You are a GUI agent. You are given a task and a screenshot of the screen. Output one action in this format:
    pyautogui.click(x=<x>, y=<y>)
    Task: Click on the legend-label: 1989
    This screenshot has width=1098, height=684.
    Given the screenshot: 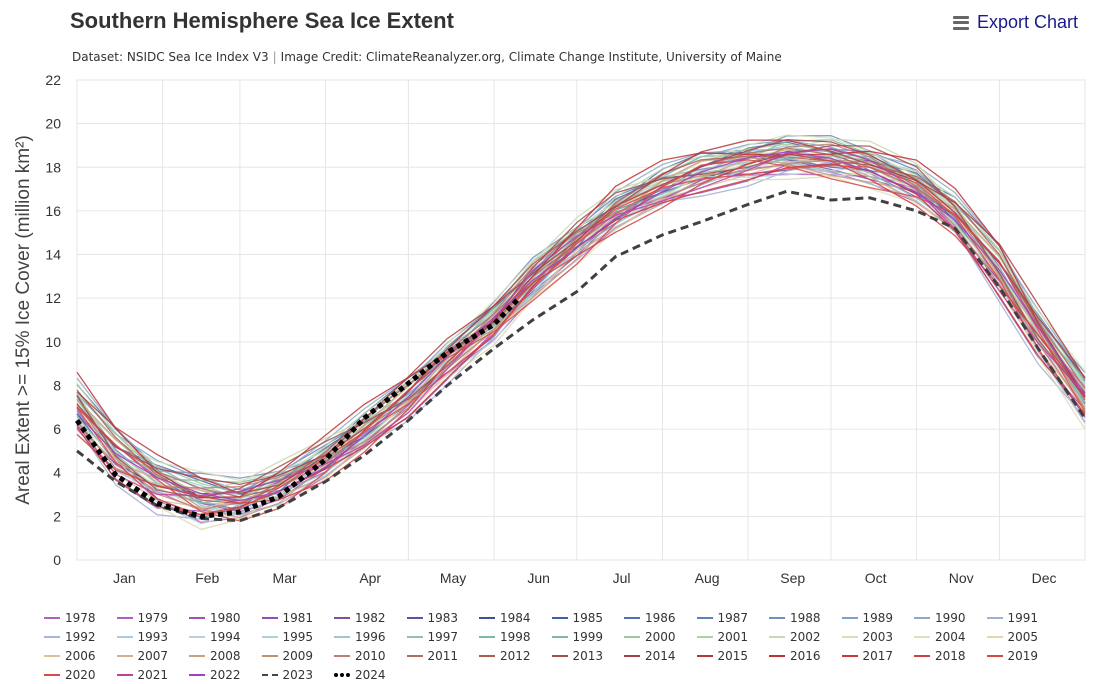 What is the action you would take?
    pyautogui.click(x=878, y=618)
    